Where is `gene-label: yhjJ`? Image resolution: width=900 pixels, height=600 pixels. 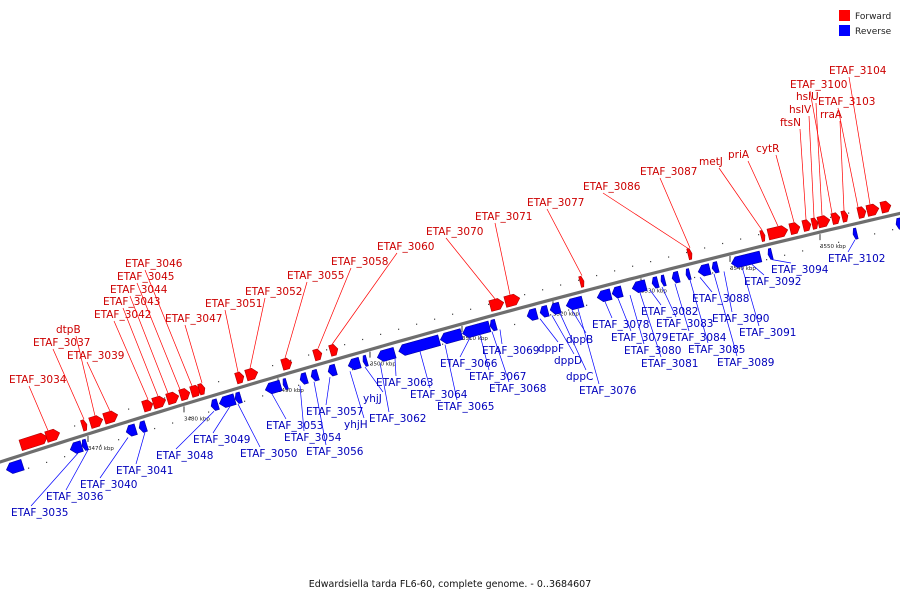 gene-label: yhjJ is located at coordinates (372, 399).